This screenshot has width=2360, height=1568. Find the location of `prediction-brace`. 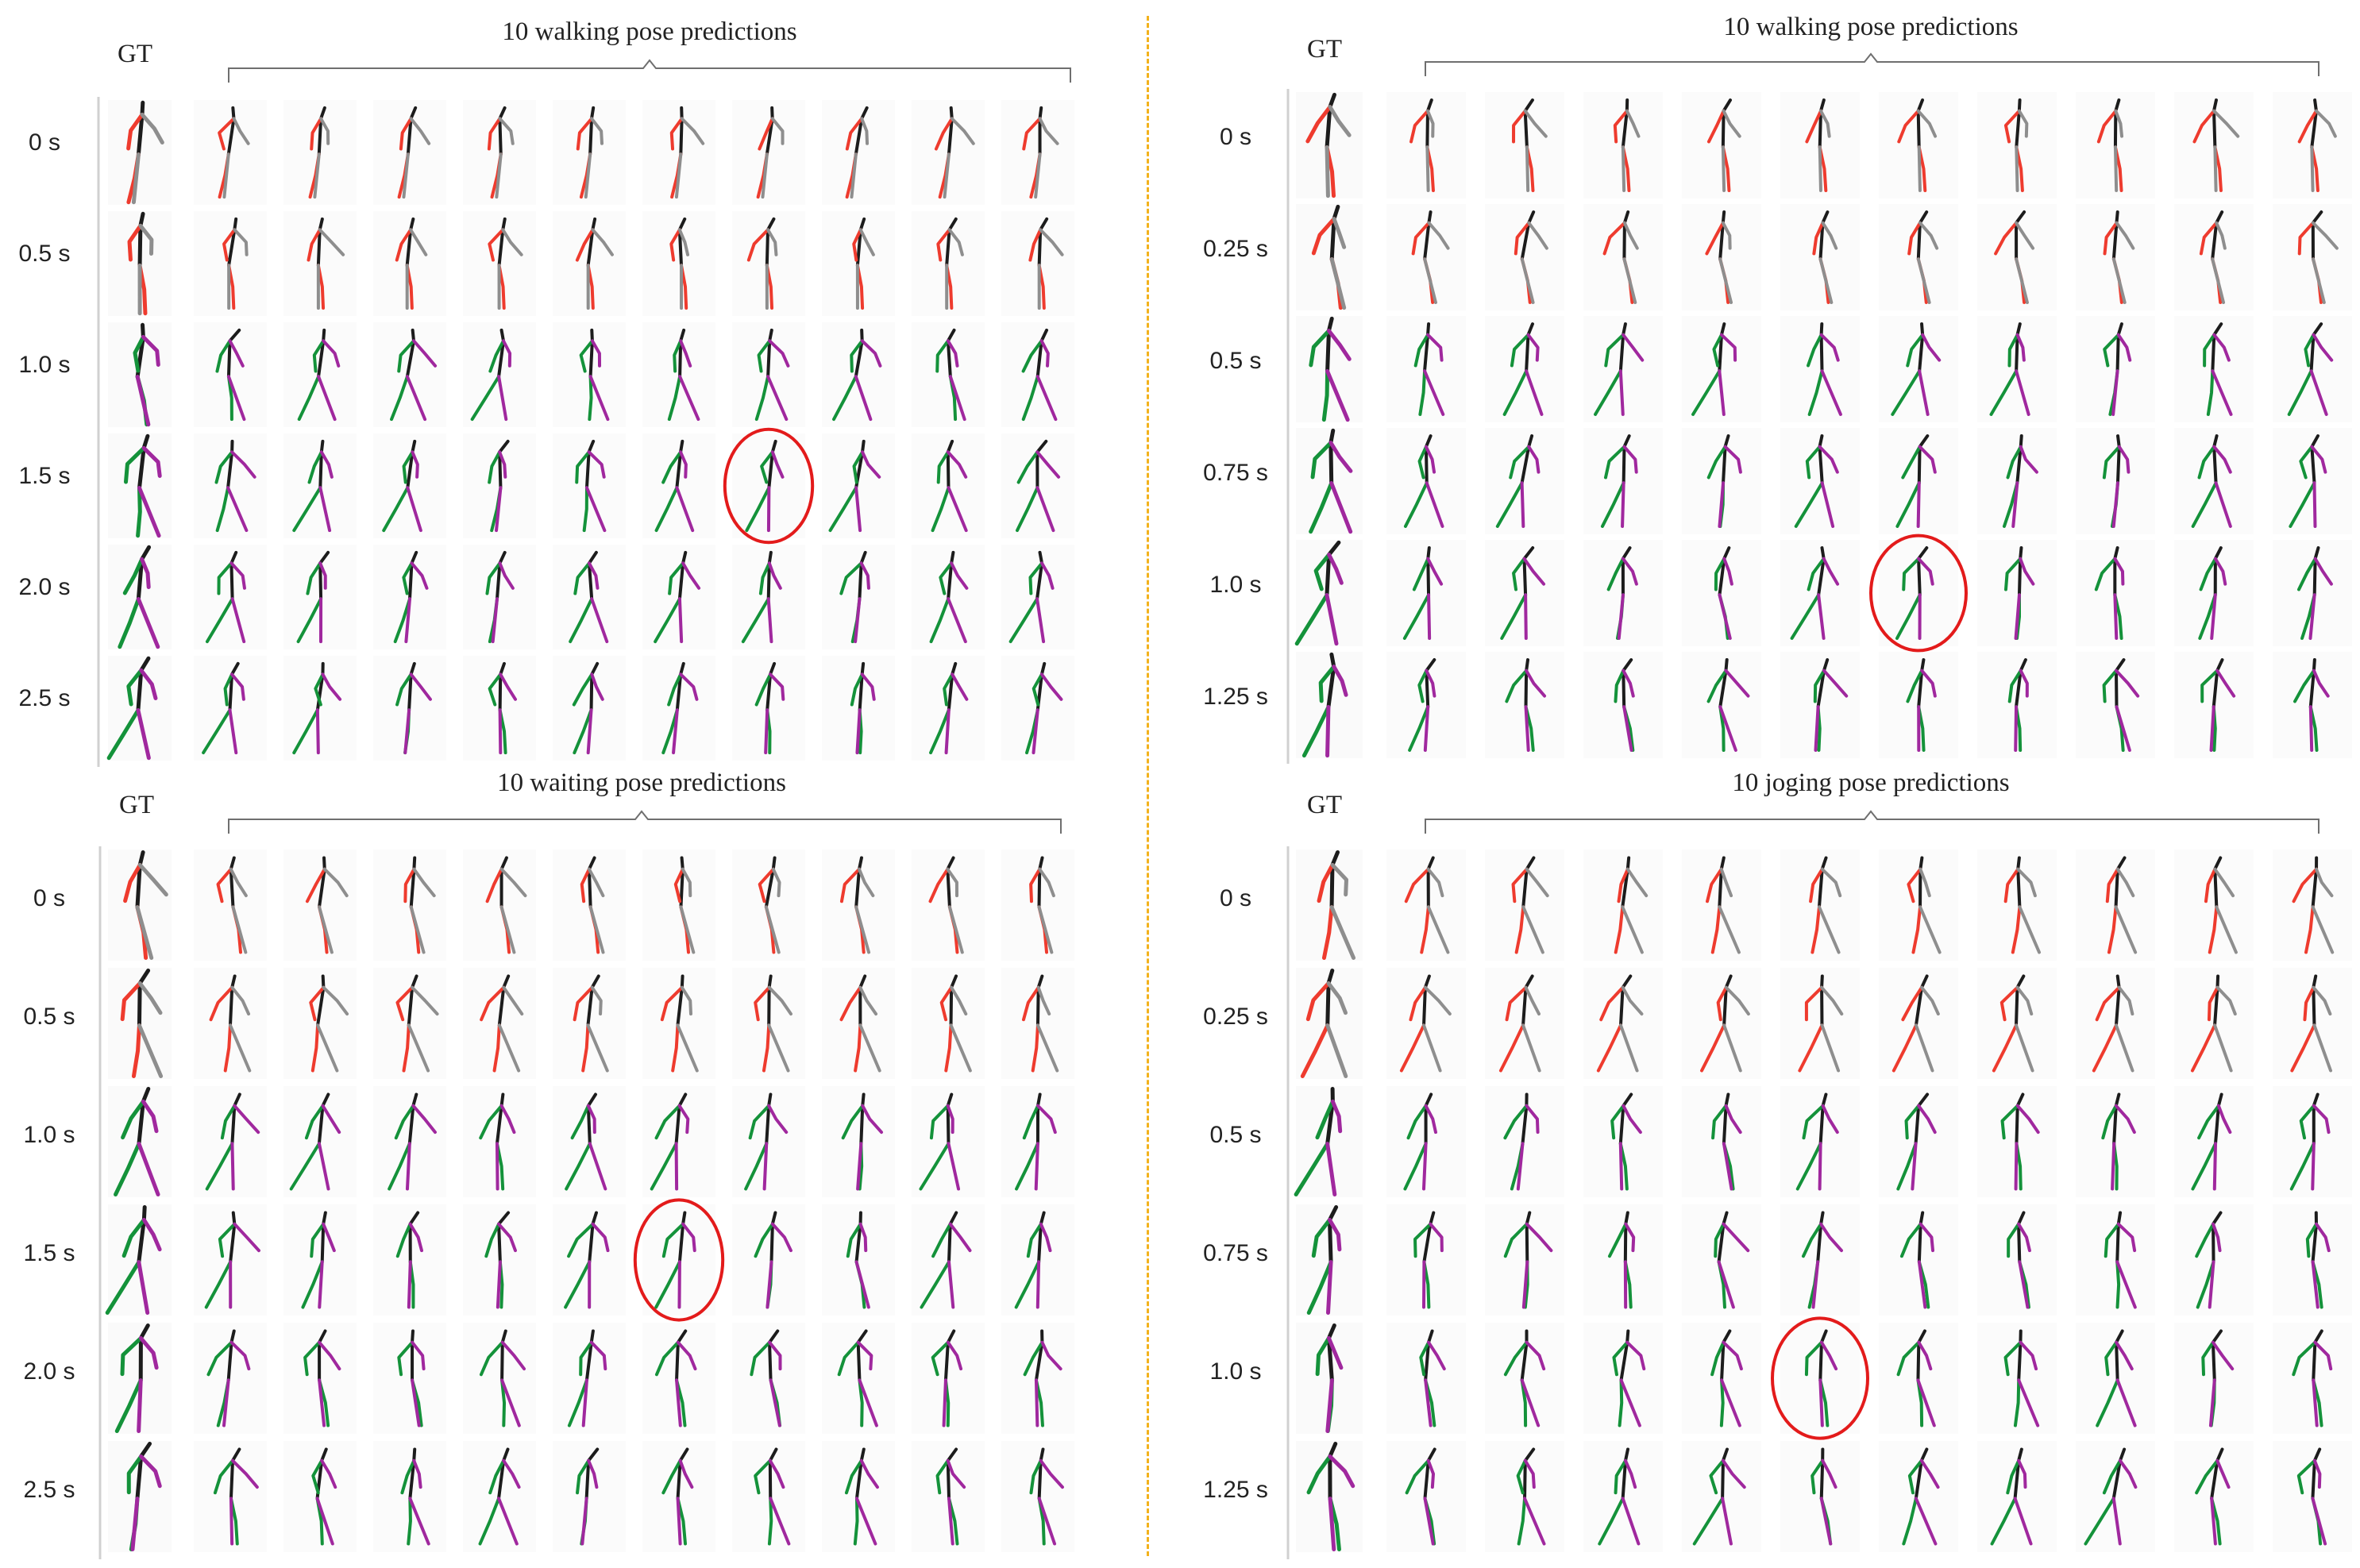

prediction-brace is located at coordinates (645, 822).